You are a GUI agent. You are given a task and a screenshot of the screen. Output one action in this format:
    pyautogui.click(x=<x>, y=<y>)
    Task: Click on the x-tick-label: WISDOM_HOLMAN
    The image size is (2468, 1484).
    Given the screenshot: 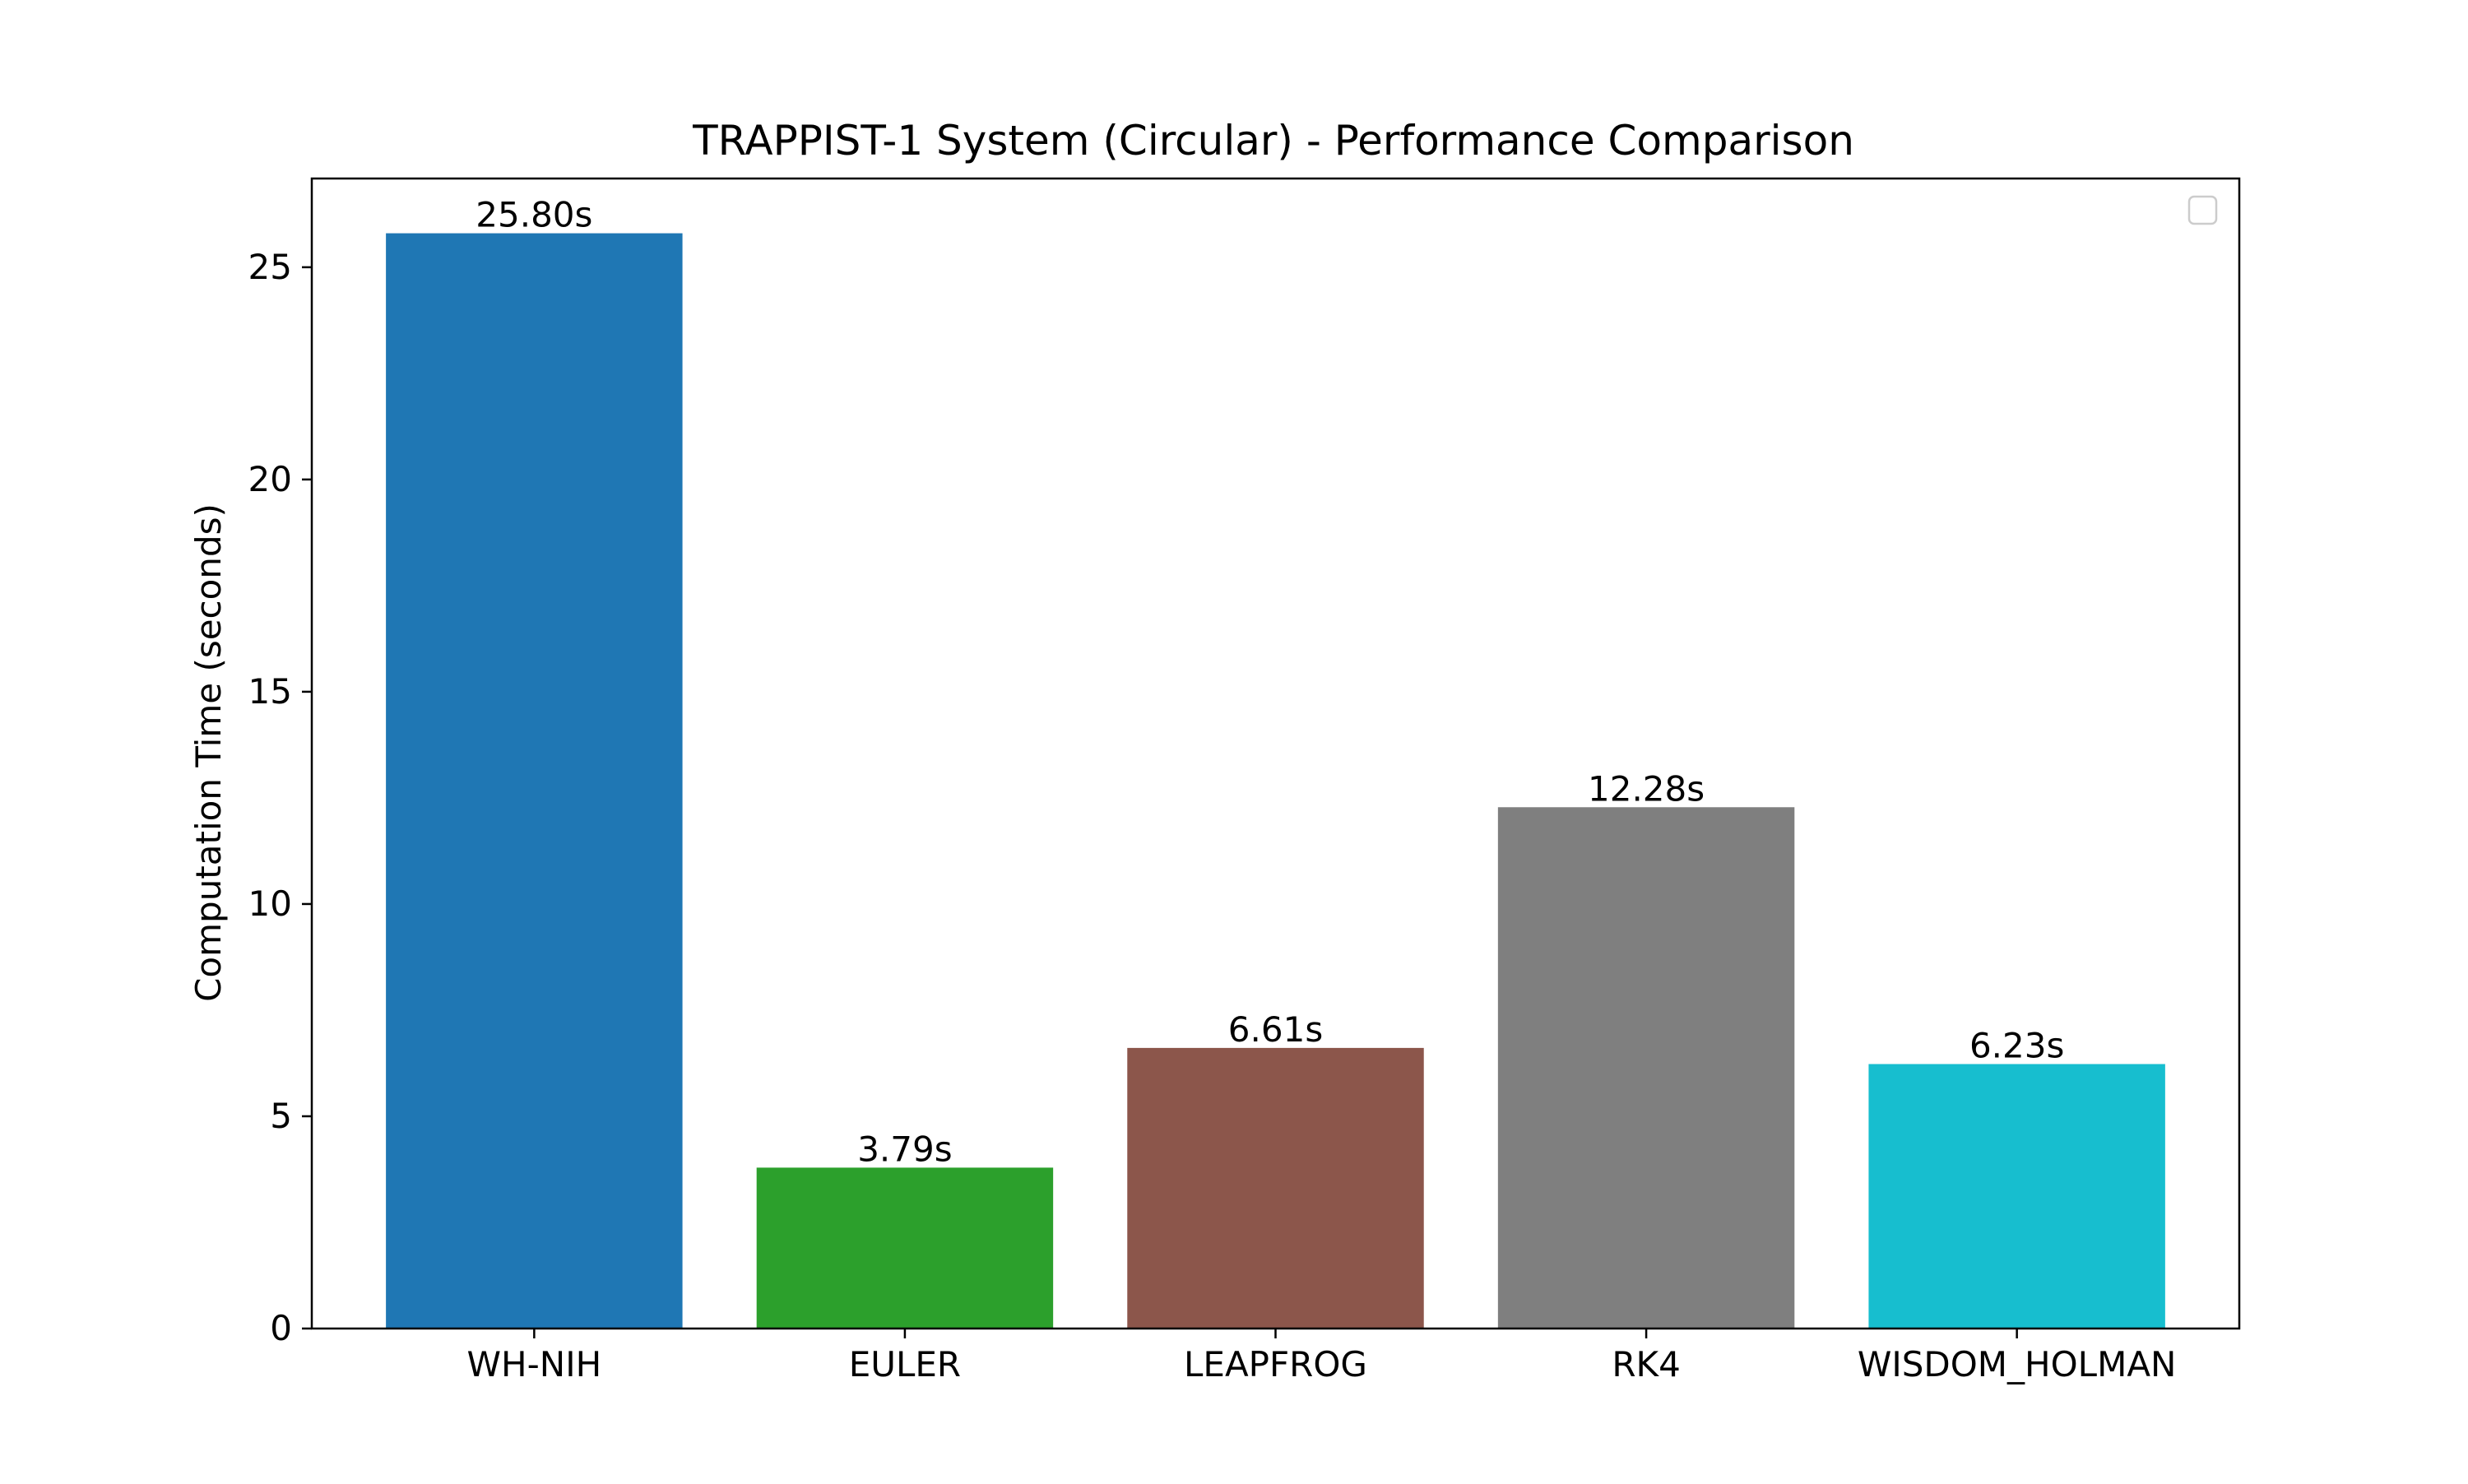 What is the action you would take?
    pyautogui.click(x=2017, y=1364)
    